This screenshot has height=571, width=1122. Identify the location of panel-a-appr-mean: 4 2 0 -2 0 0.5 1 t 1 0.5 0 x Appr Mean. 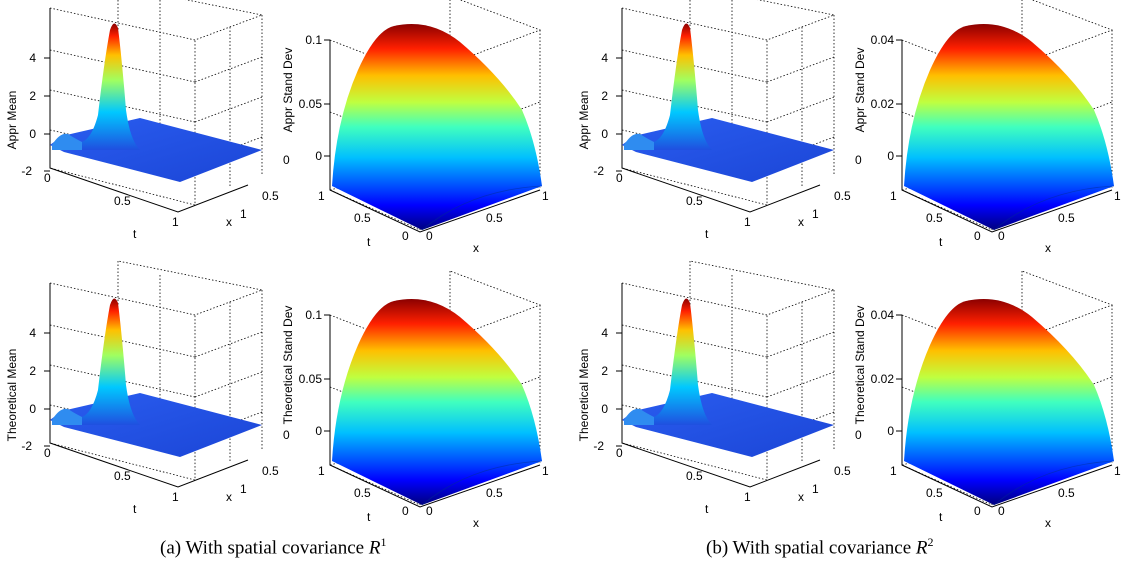
(147, 120).